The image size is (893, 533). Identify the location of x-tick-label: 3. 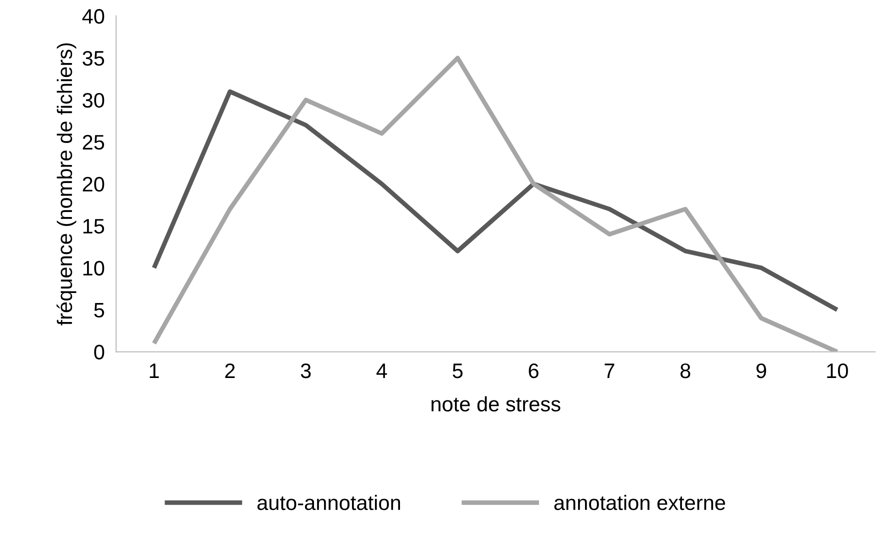
(305, 370).